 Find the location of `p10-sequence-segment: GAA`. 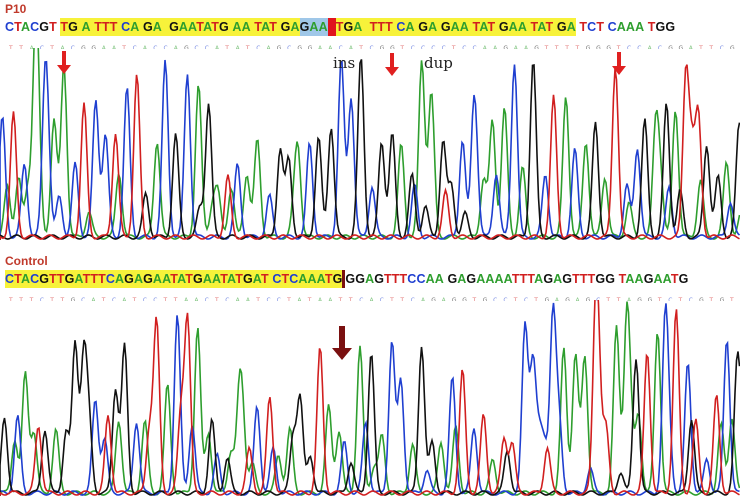

p10-sequence-segment: GAA is located at coordinates (313, 27).